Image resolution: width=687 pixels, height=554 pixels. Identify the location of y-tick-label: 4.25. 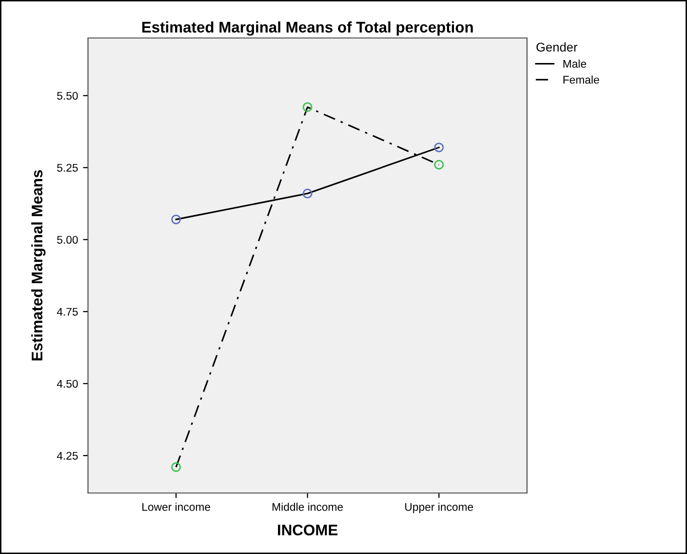
(67, 456).